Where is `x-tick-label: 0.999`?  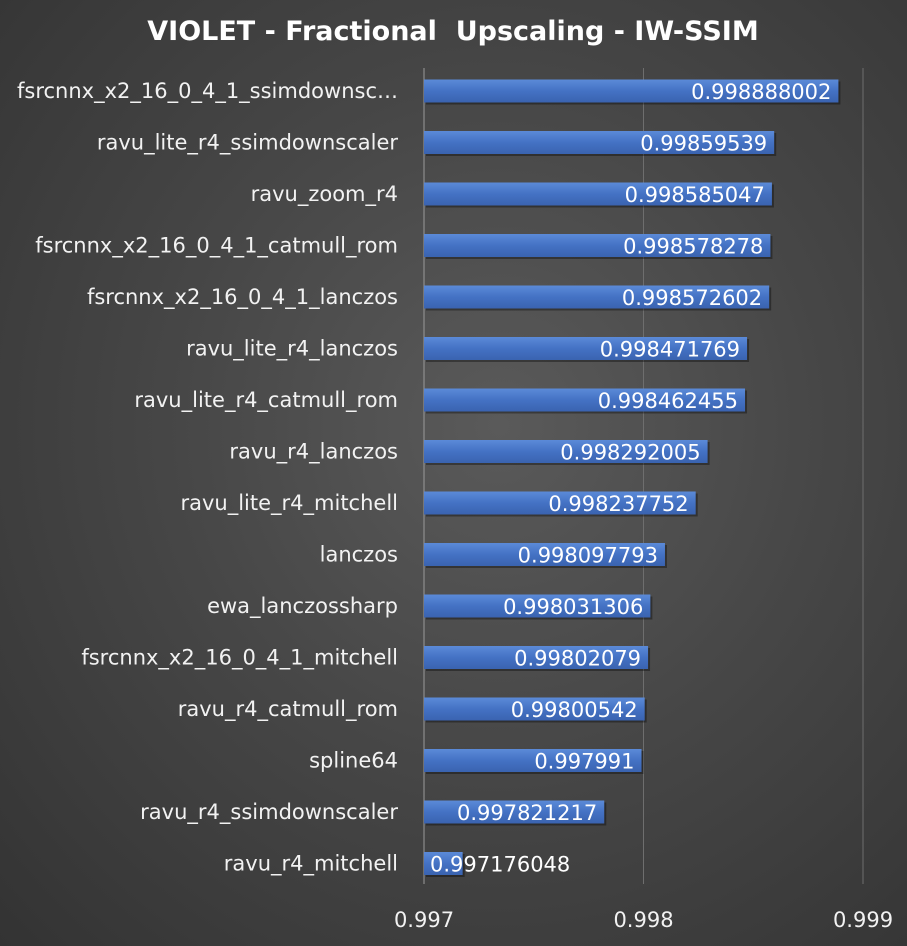 x-tick-label: 0.999 is located at coordinates (863, 920).